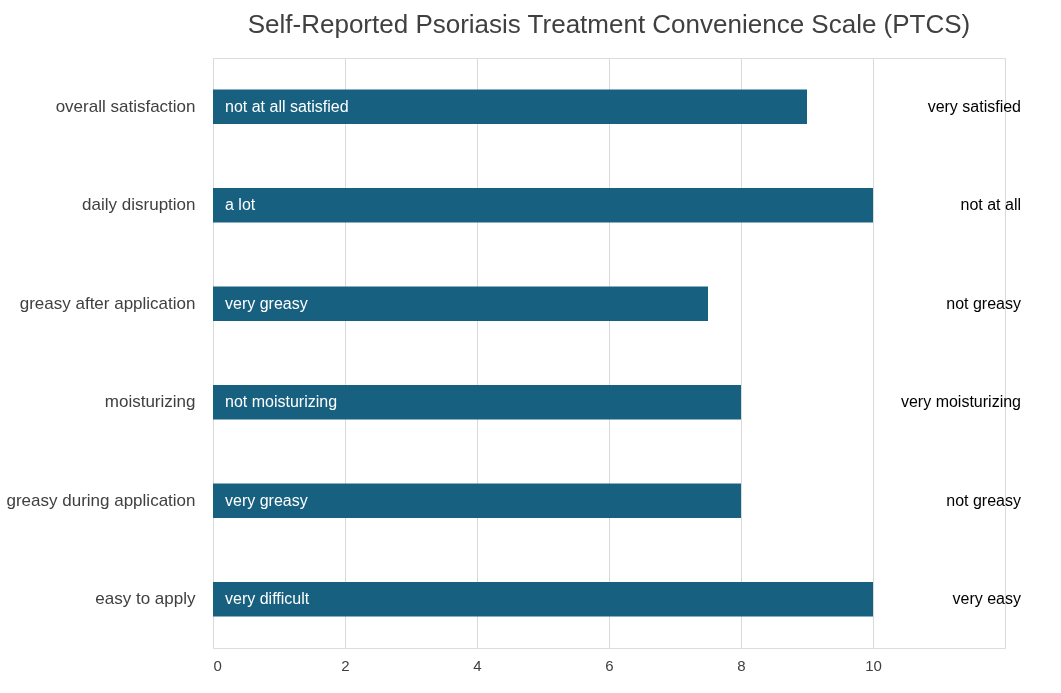 The image size is (1061, 693). Describe the element at coordinates (125, 106) in the screenshot. I see `y-tick-label: overall satisfaction` at that location.